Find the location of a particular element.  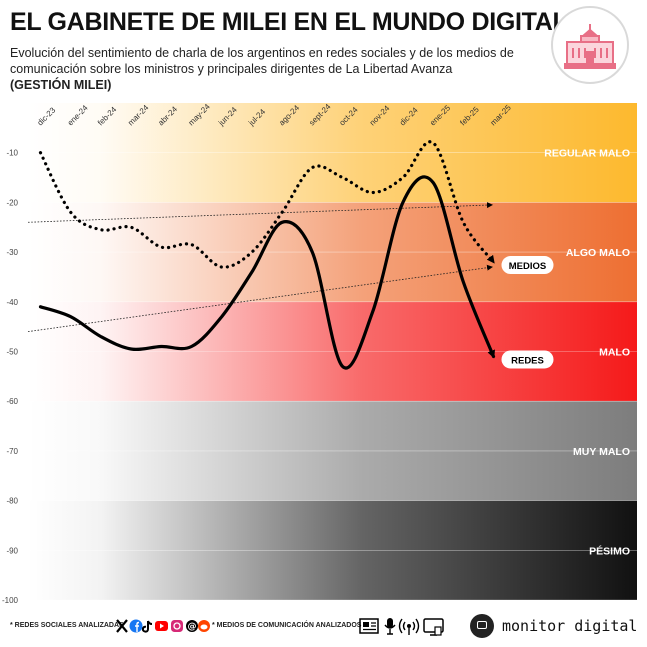

casa-rosada-logo is located at coordinates (590, 45).